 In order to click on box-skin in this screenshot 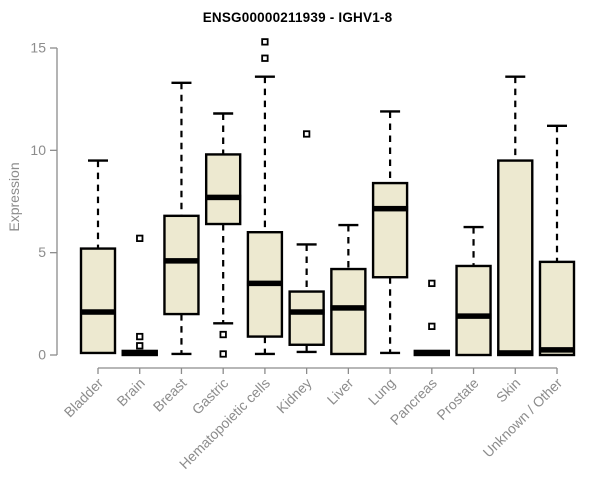, I will do `click(515, 216)`.